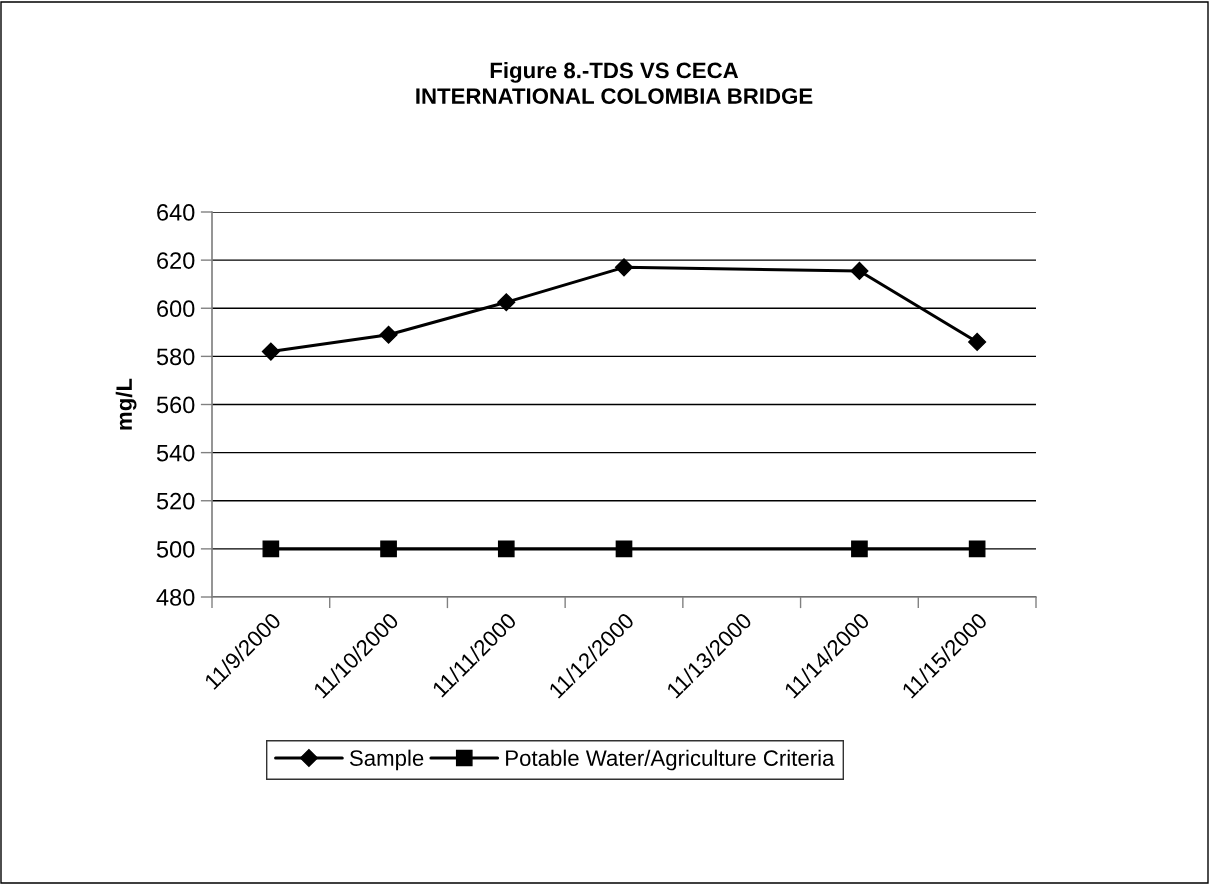 The height and width of the screenshot is (884, 1210). I want to click on y-tick-label: 580, so click(175, 357).